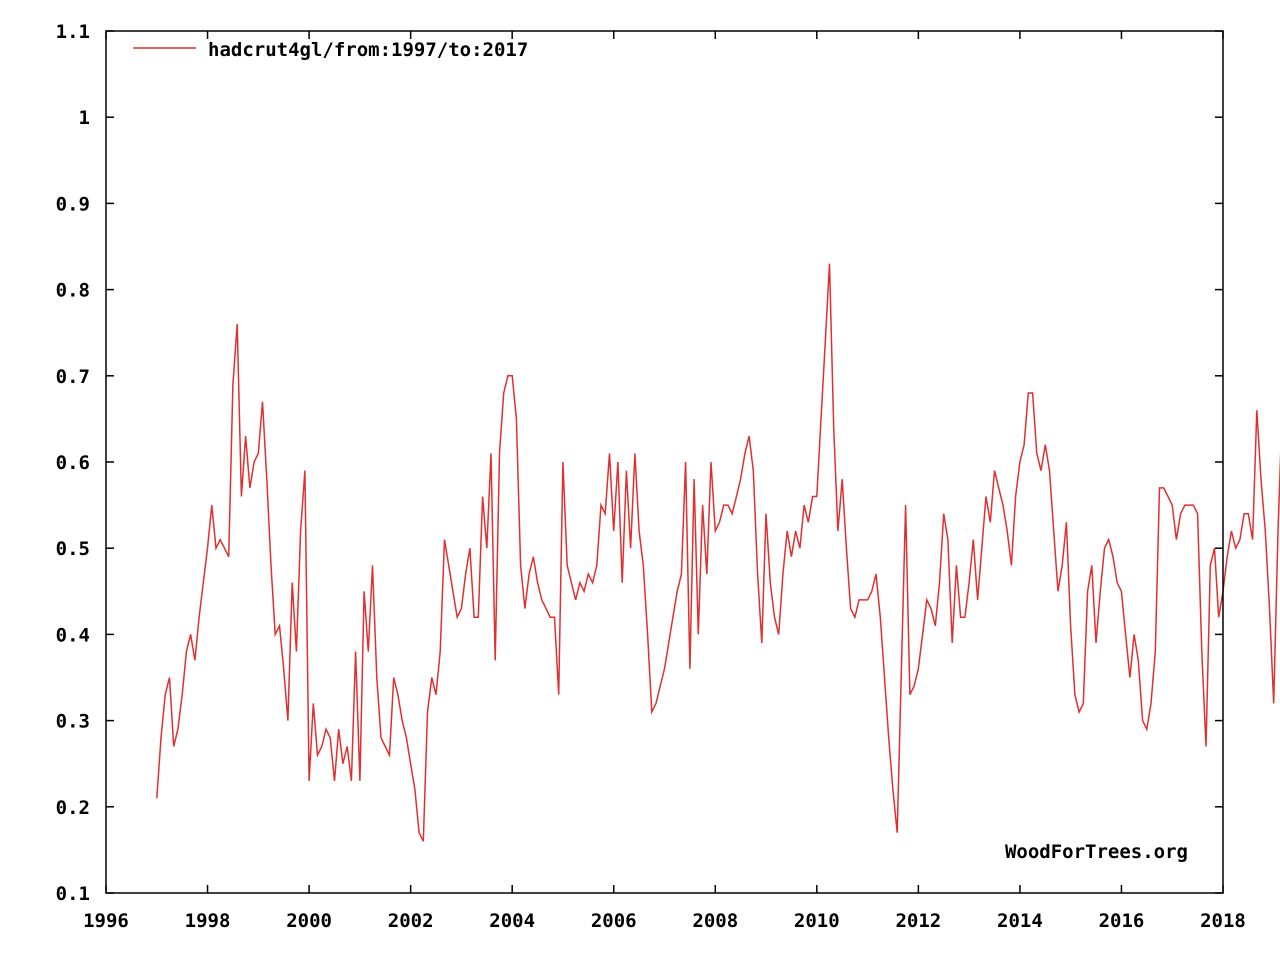 This screenshot has height=956, width=1280. I want to click on x-tick-label: 1998, so click(208, 921).